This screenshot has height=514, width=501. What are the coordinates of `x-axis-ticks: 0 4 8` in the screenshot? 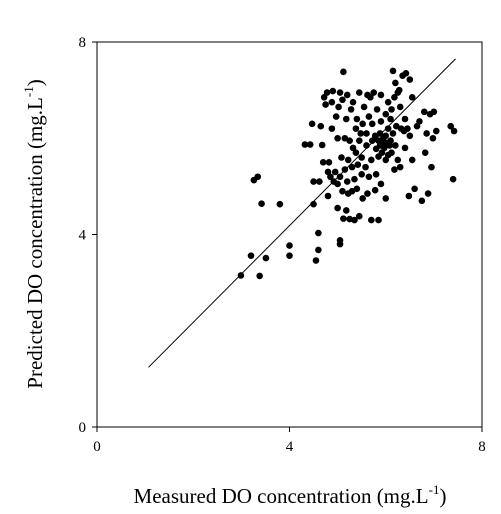 It's located at (289, 441).